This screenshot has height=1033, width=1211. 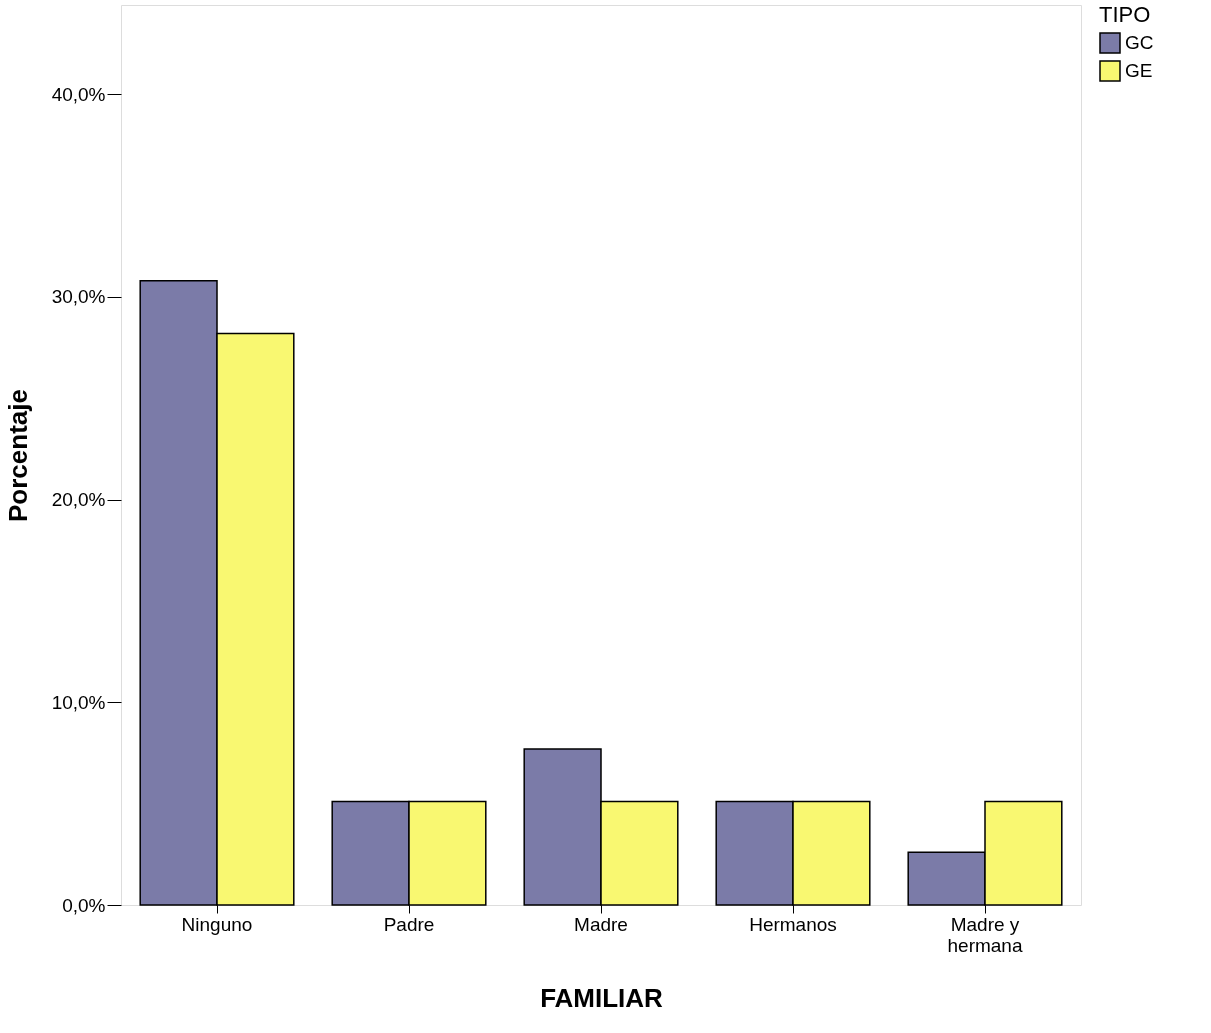 What do you see at coordinates (1139, 70) in the screenshot?
I see `legend-label: GE` at bounding box center [1139, 70].